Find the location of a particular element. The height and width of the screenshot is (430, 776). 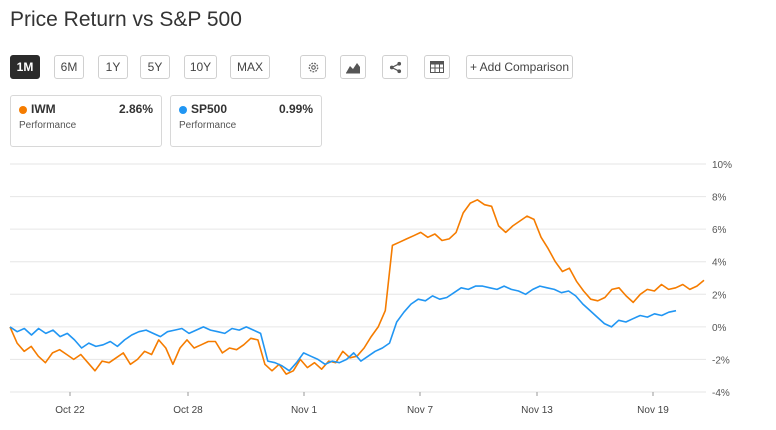

gear-icon is located at coordinates (313, 67).